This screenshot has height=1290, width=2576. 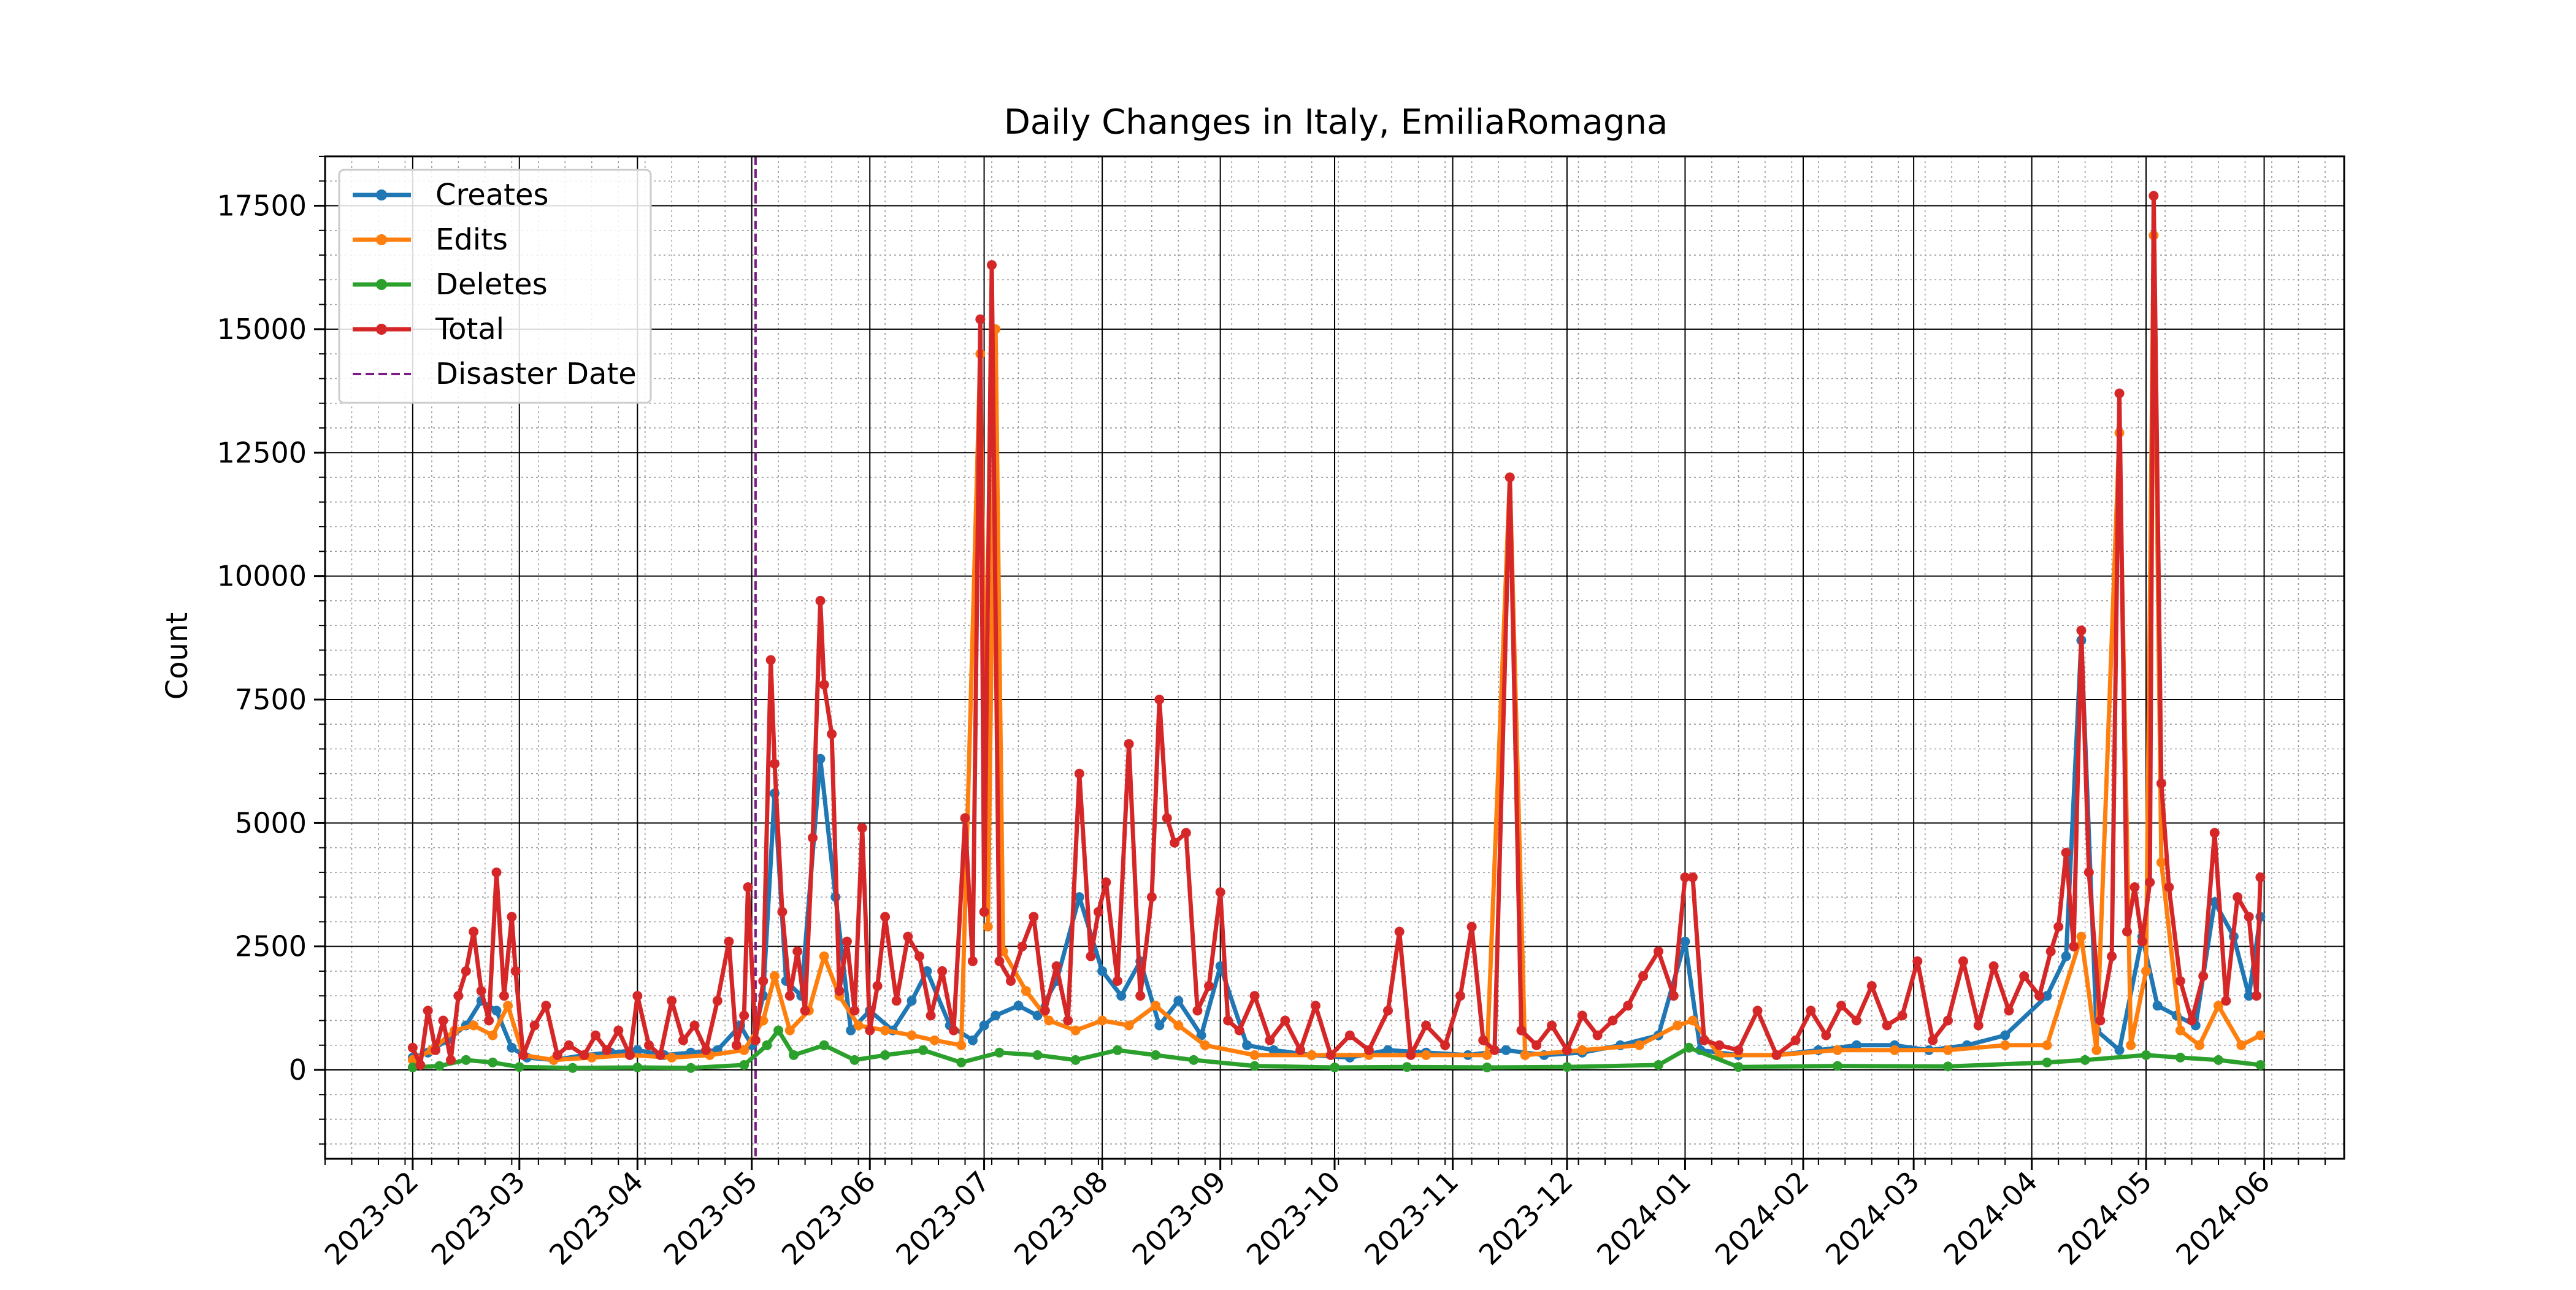 What do you see at coordinates (1872, 1218) in the screenshot?
I see `x-tick-label: 2024-03` at bounding box center [1872, 1218].